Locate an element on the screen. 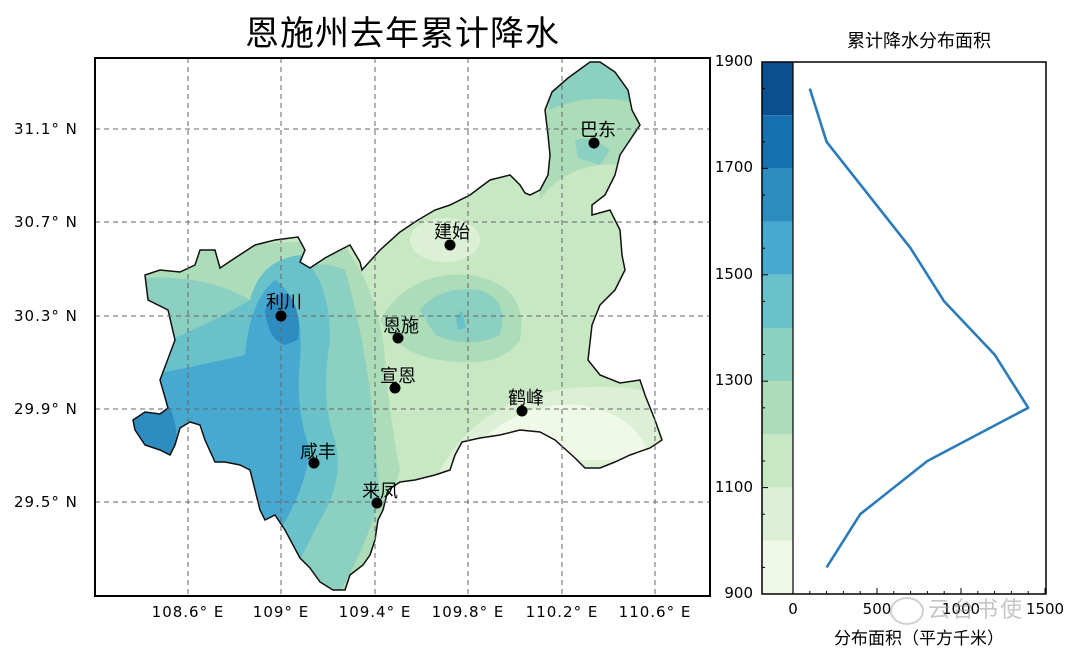  lat-label-30-3: 30.3° N is located at coordinates (46, 316).